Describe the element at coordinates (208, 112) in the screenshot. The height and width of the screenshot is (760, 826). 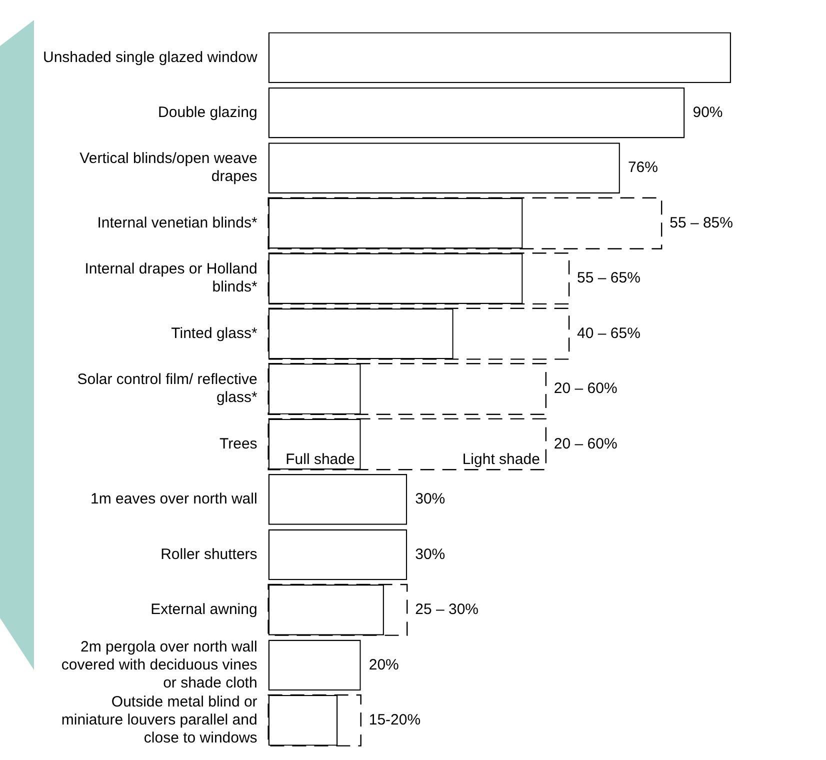
I see `y-tick-label: Double glazing` at that location.